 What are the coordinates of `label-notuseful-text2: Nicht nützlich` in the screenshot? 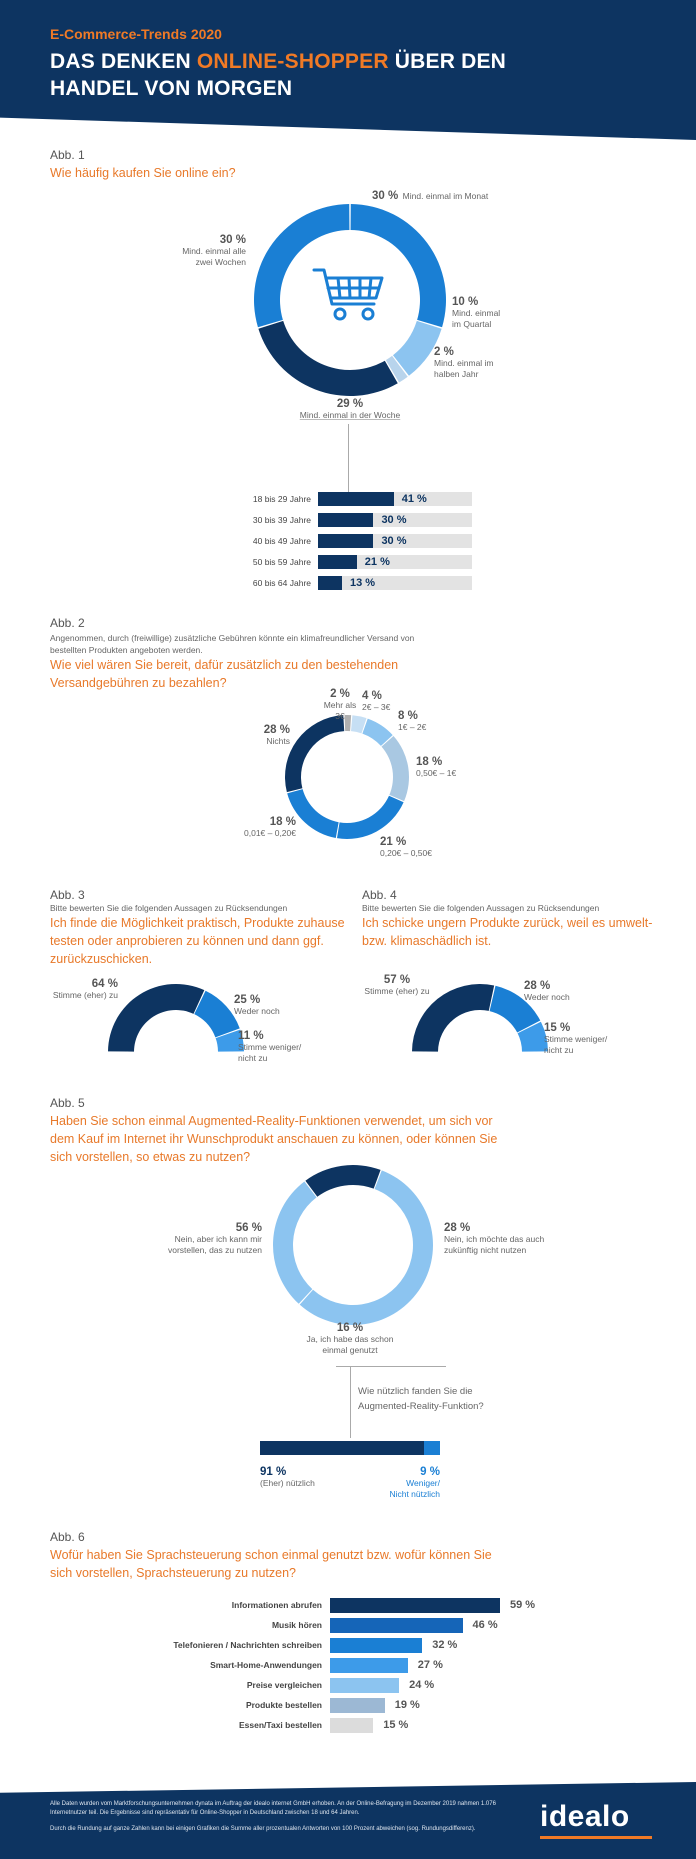 It's located at (414, 1494).